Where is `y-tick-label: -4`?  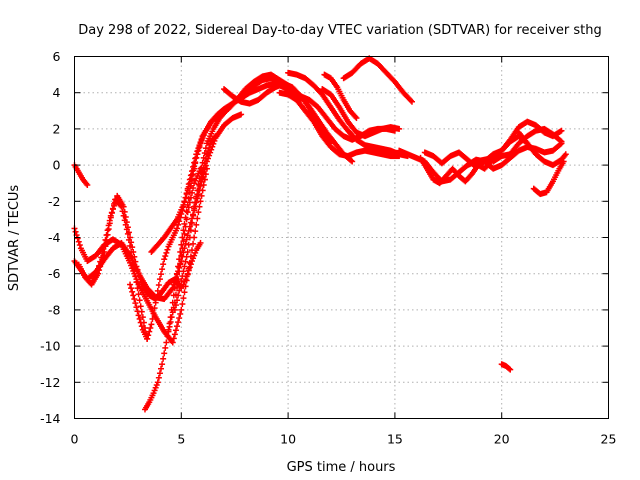 y-tick-label: -4 is located at coordinates (54, 237).